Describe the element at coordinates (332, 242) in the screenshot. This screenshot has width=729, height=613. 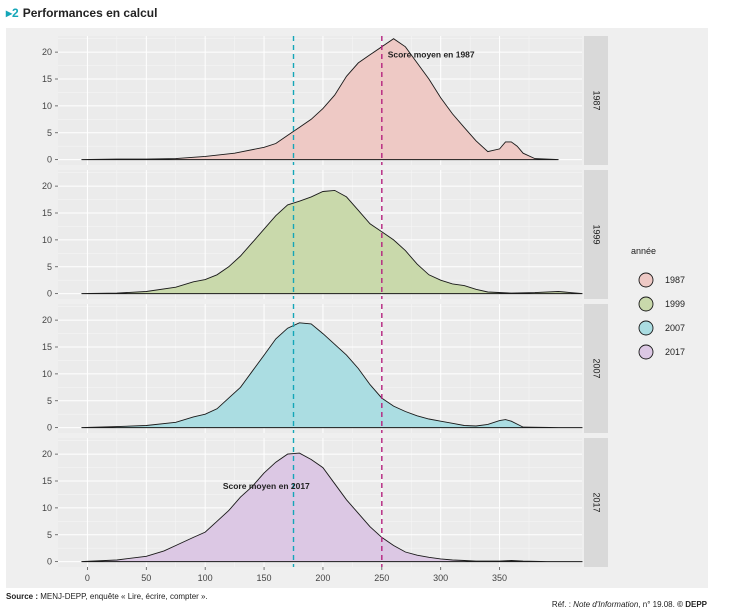
I see `density-area-1999` at that location.